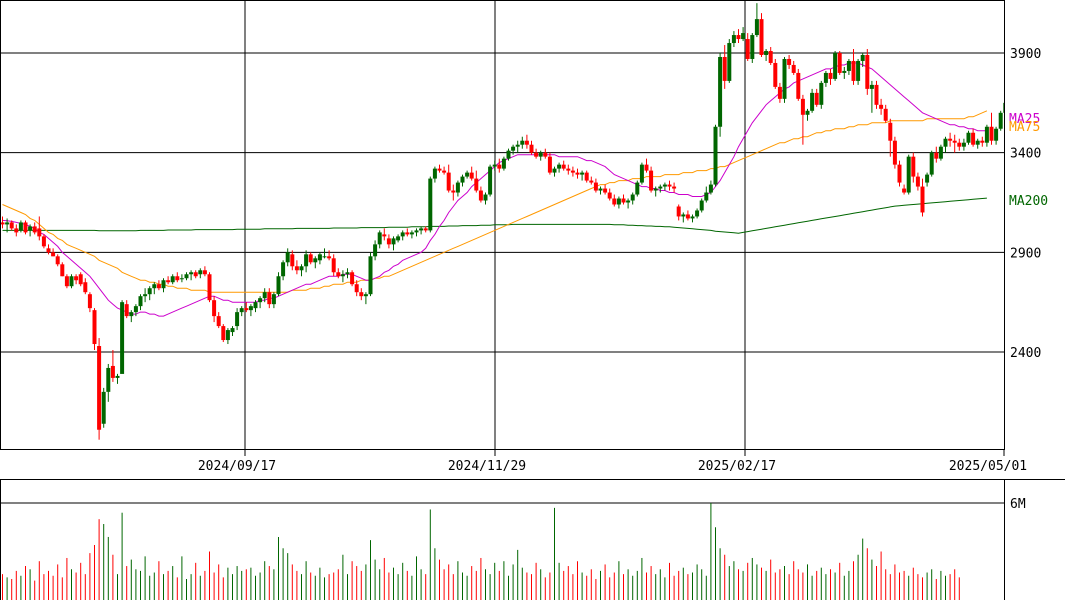  What do you see at coordinates (1024, 127) in the screenshot?
I see `ma75-legend-label: MA75` at bounding box center [1024, 127].